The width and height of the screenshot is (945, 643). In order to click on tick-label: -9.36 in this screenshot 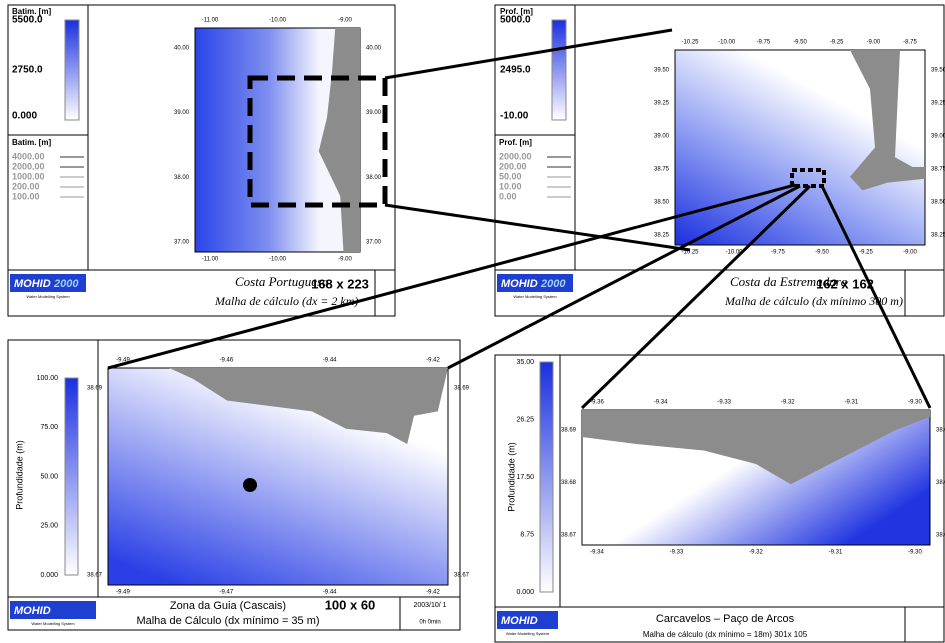, I will do `click(597, 403)`.